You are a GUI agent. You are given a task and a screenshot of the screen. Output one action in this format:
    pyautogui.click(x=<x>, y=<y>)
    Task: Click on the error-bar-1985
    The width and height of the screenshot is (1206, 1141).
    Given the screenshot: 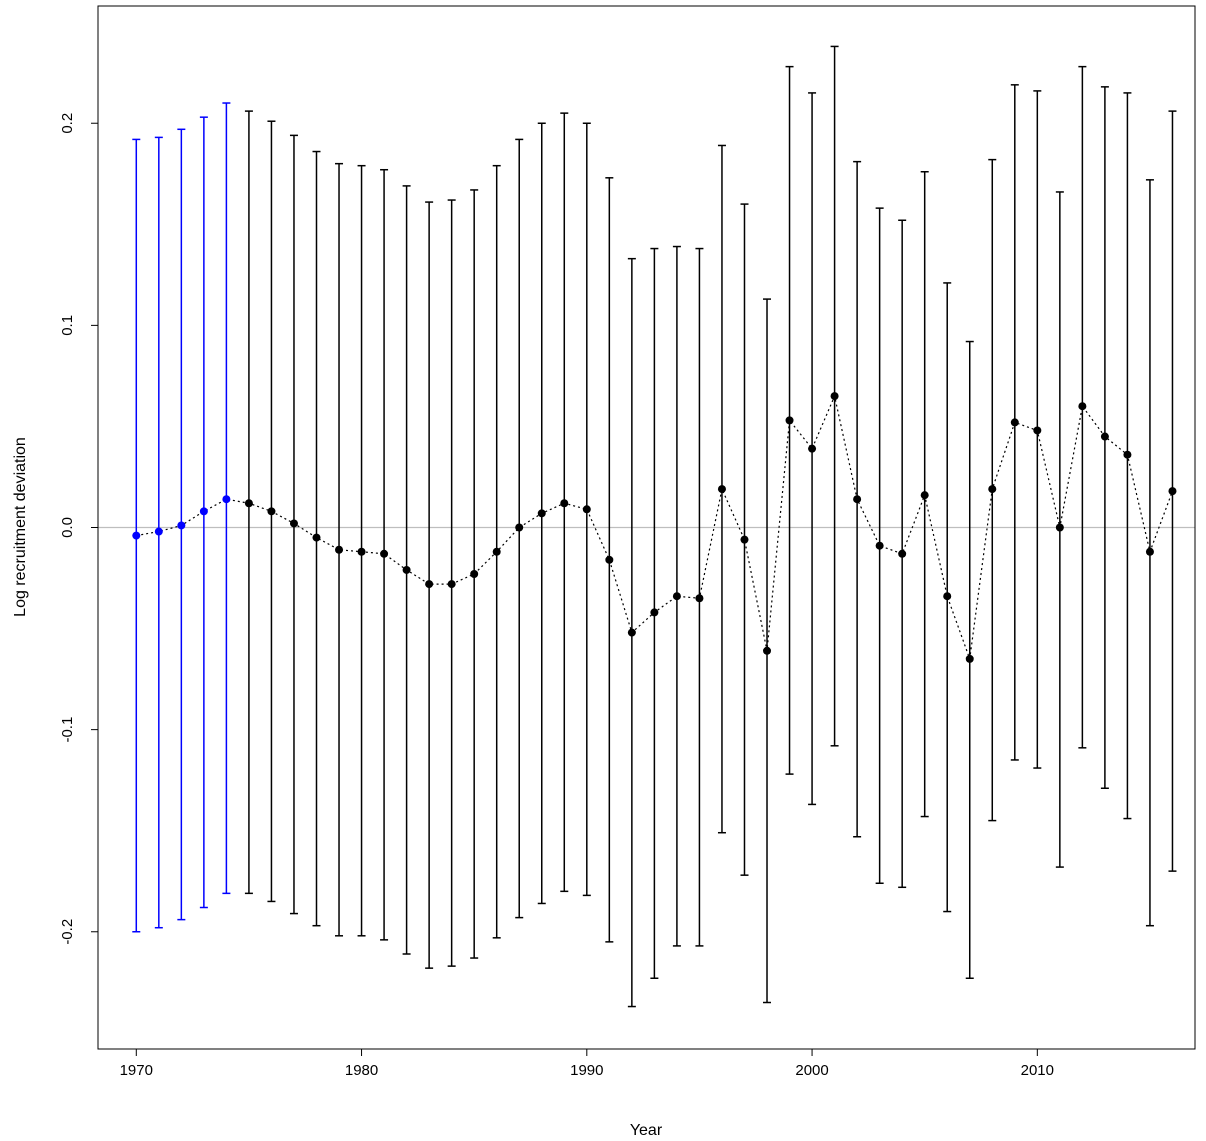 What is the action you would take?
    pyautogui.click(x=474, y=574)
    